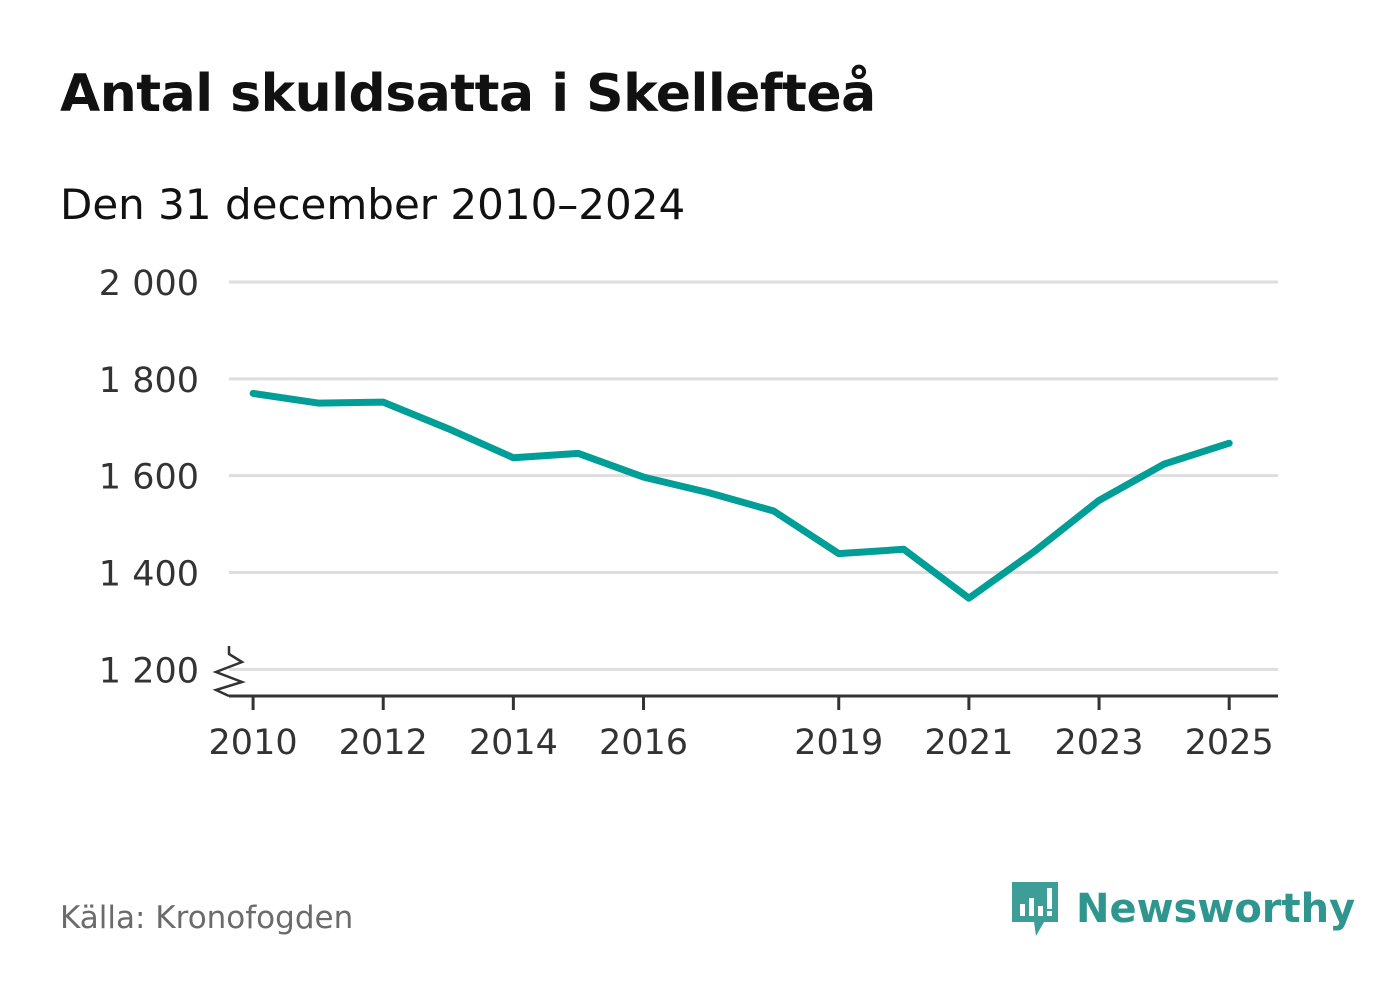 Image resolution: width=1382 pixels, height=999 pixels. Describe the element at coordinates (838, 743) in the screenshot. I see `x-tick-label-2019: 2019` at that location.